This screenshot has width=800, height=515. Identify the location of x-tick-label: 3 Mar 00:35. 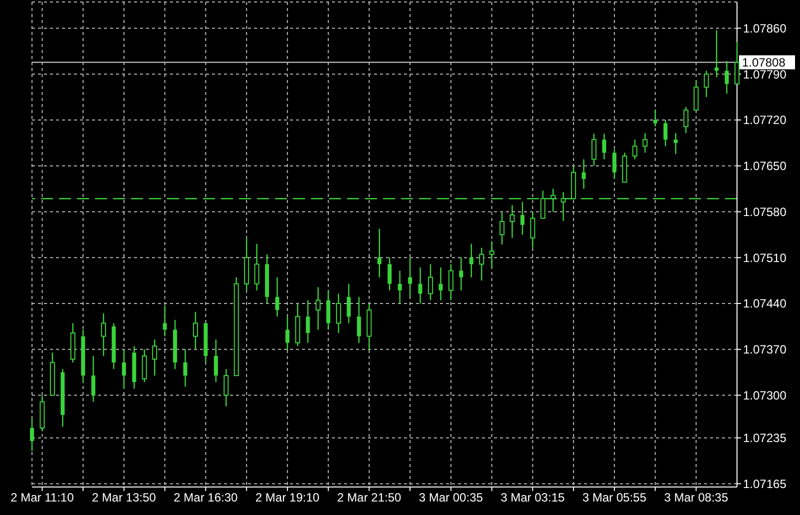
(451, 497).